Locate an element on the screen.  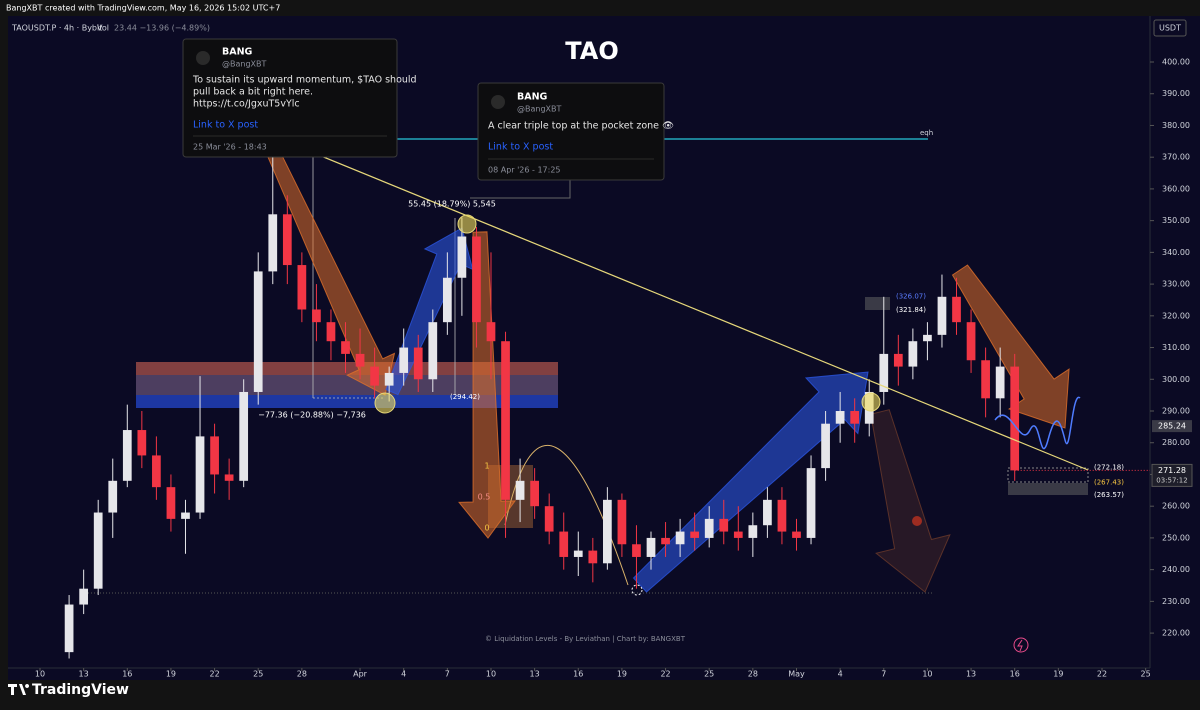
card-date: 25 Mar '26 - 18:43 is located at coordinates (230, 147).